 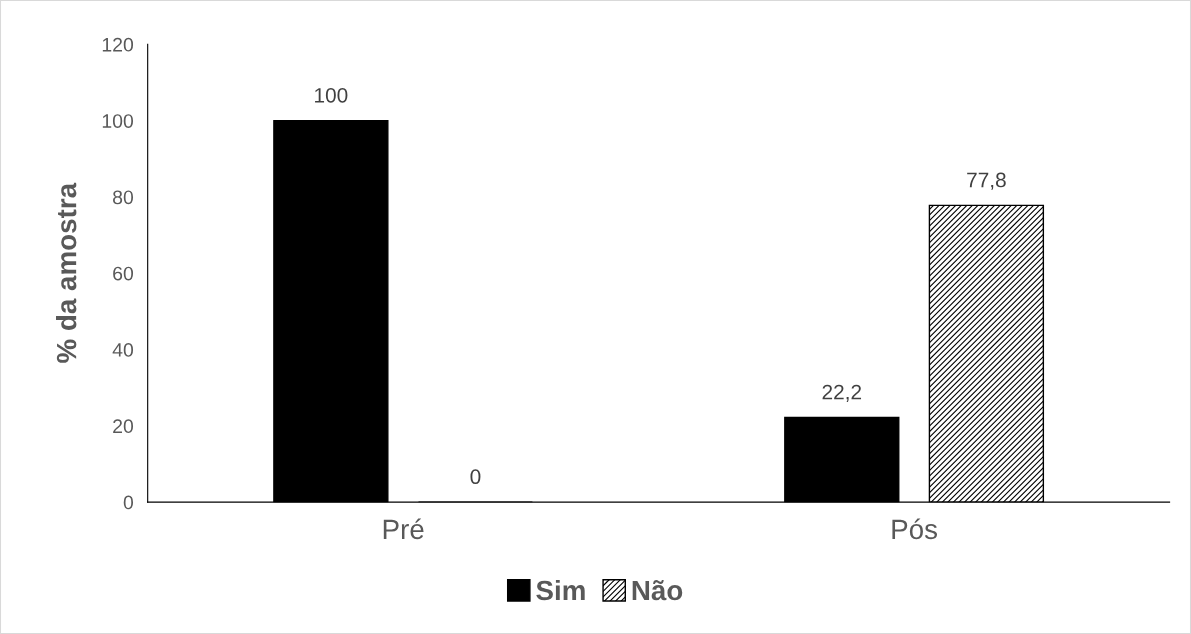 What do you see at coordinates (118, 121) in the screenshot?
I see `y-tick-label: 100` at bounding box center [118, 121].